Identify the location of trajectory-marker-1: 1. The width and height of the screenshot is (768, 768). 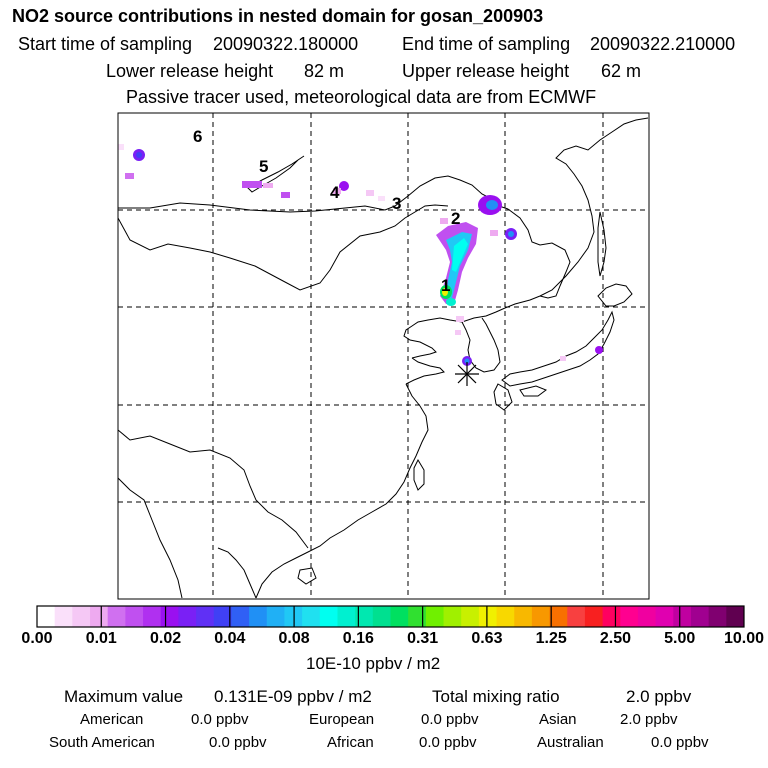
(446, 285).